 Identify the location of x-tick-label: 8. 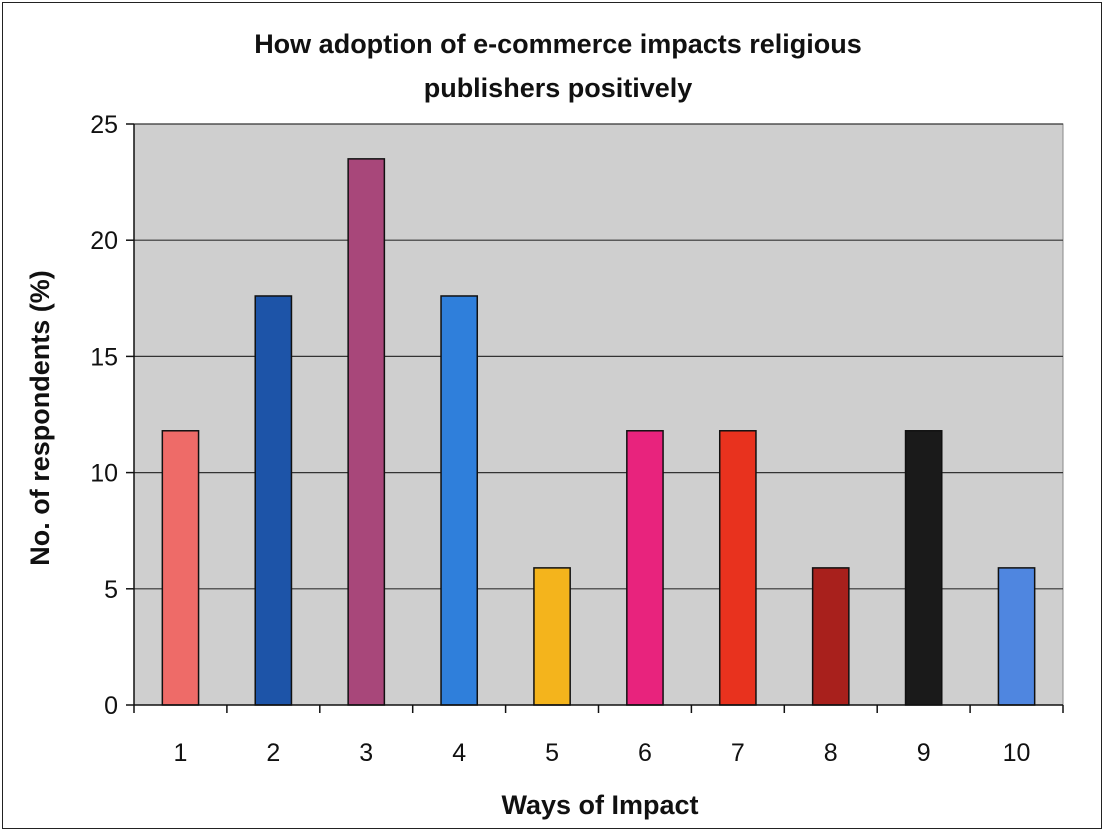
(831, 753).